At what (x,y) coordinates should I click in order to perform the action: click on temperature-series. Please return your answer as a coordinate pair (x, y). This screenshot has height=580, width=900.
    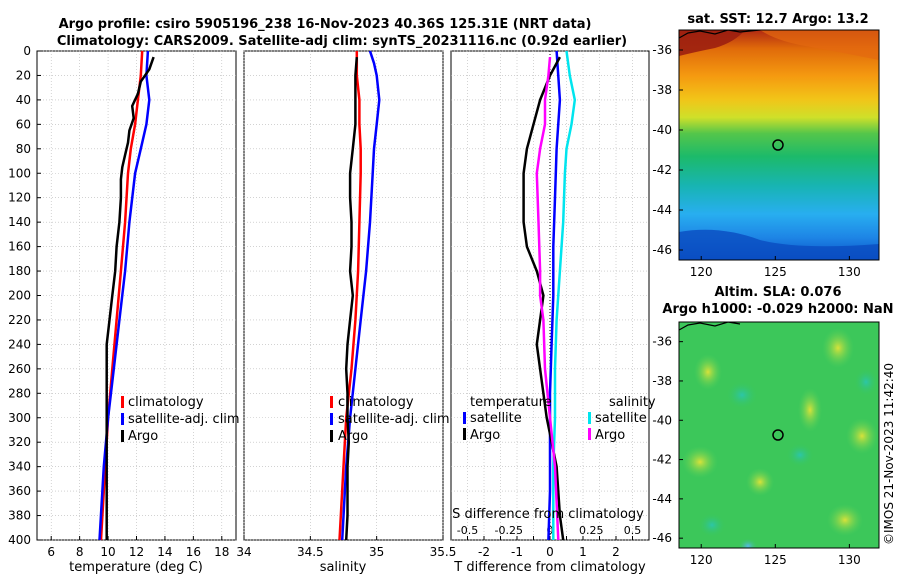
    Looking at the image, I should click on (126, 295).